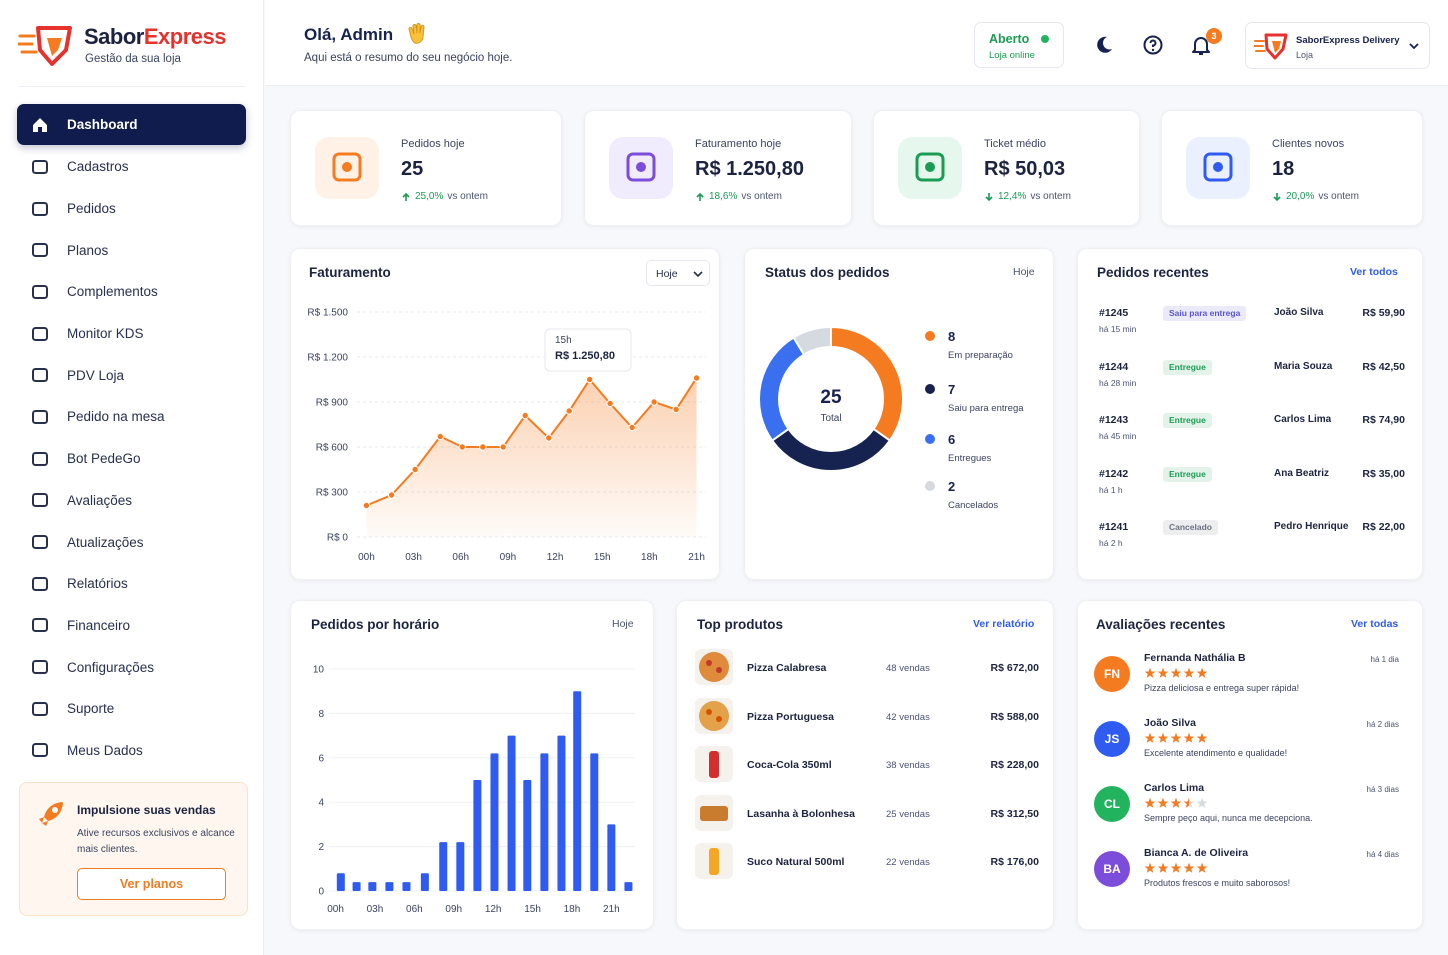 Image resolution: width=1448 pixels, height=955 pixels. I want to click on x-tick-label: 06h, so click(414, 909).